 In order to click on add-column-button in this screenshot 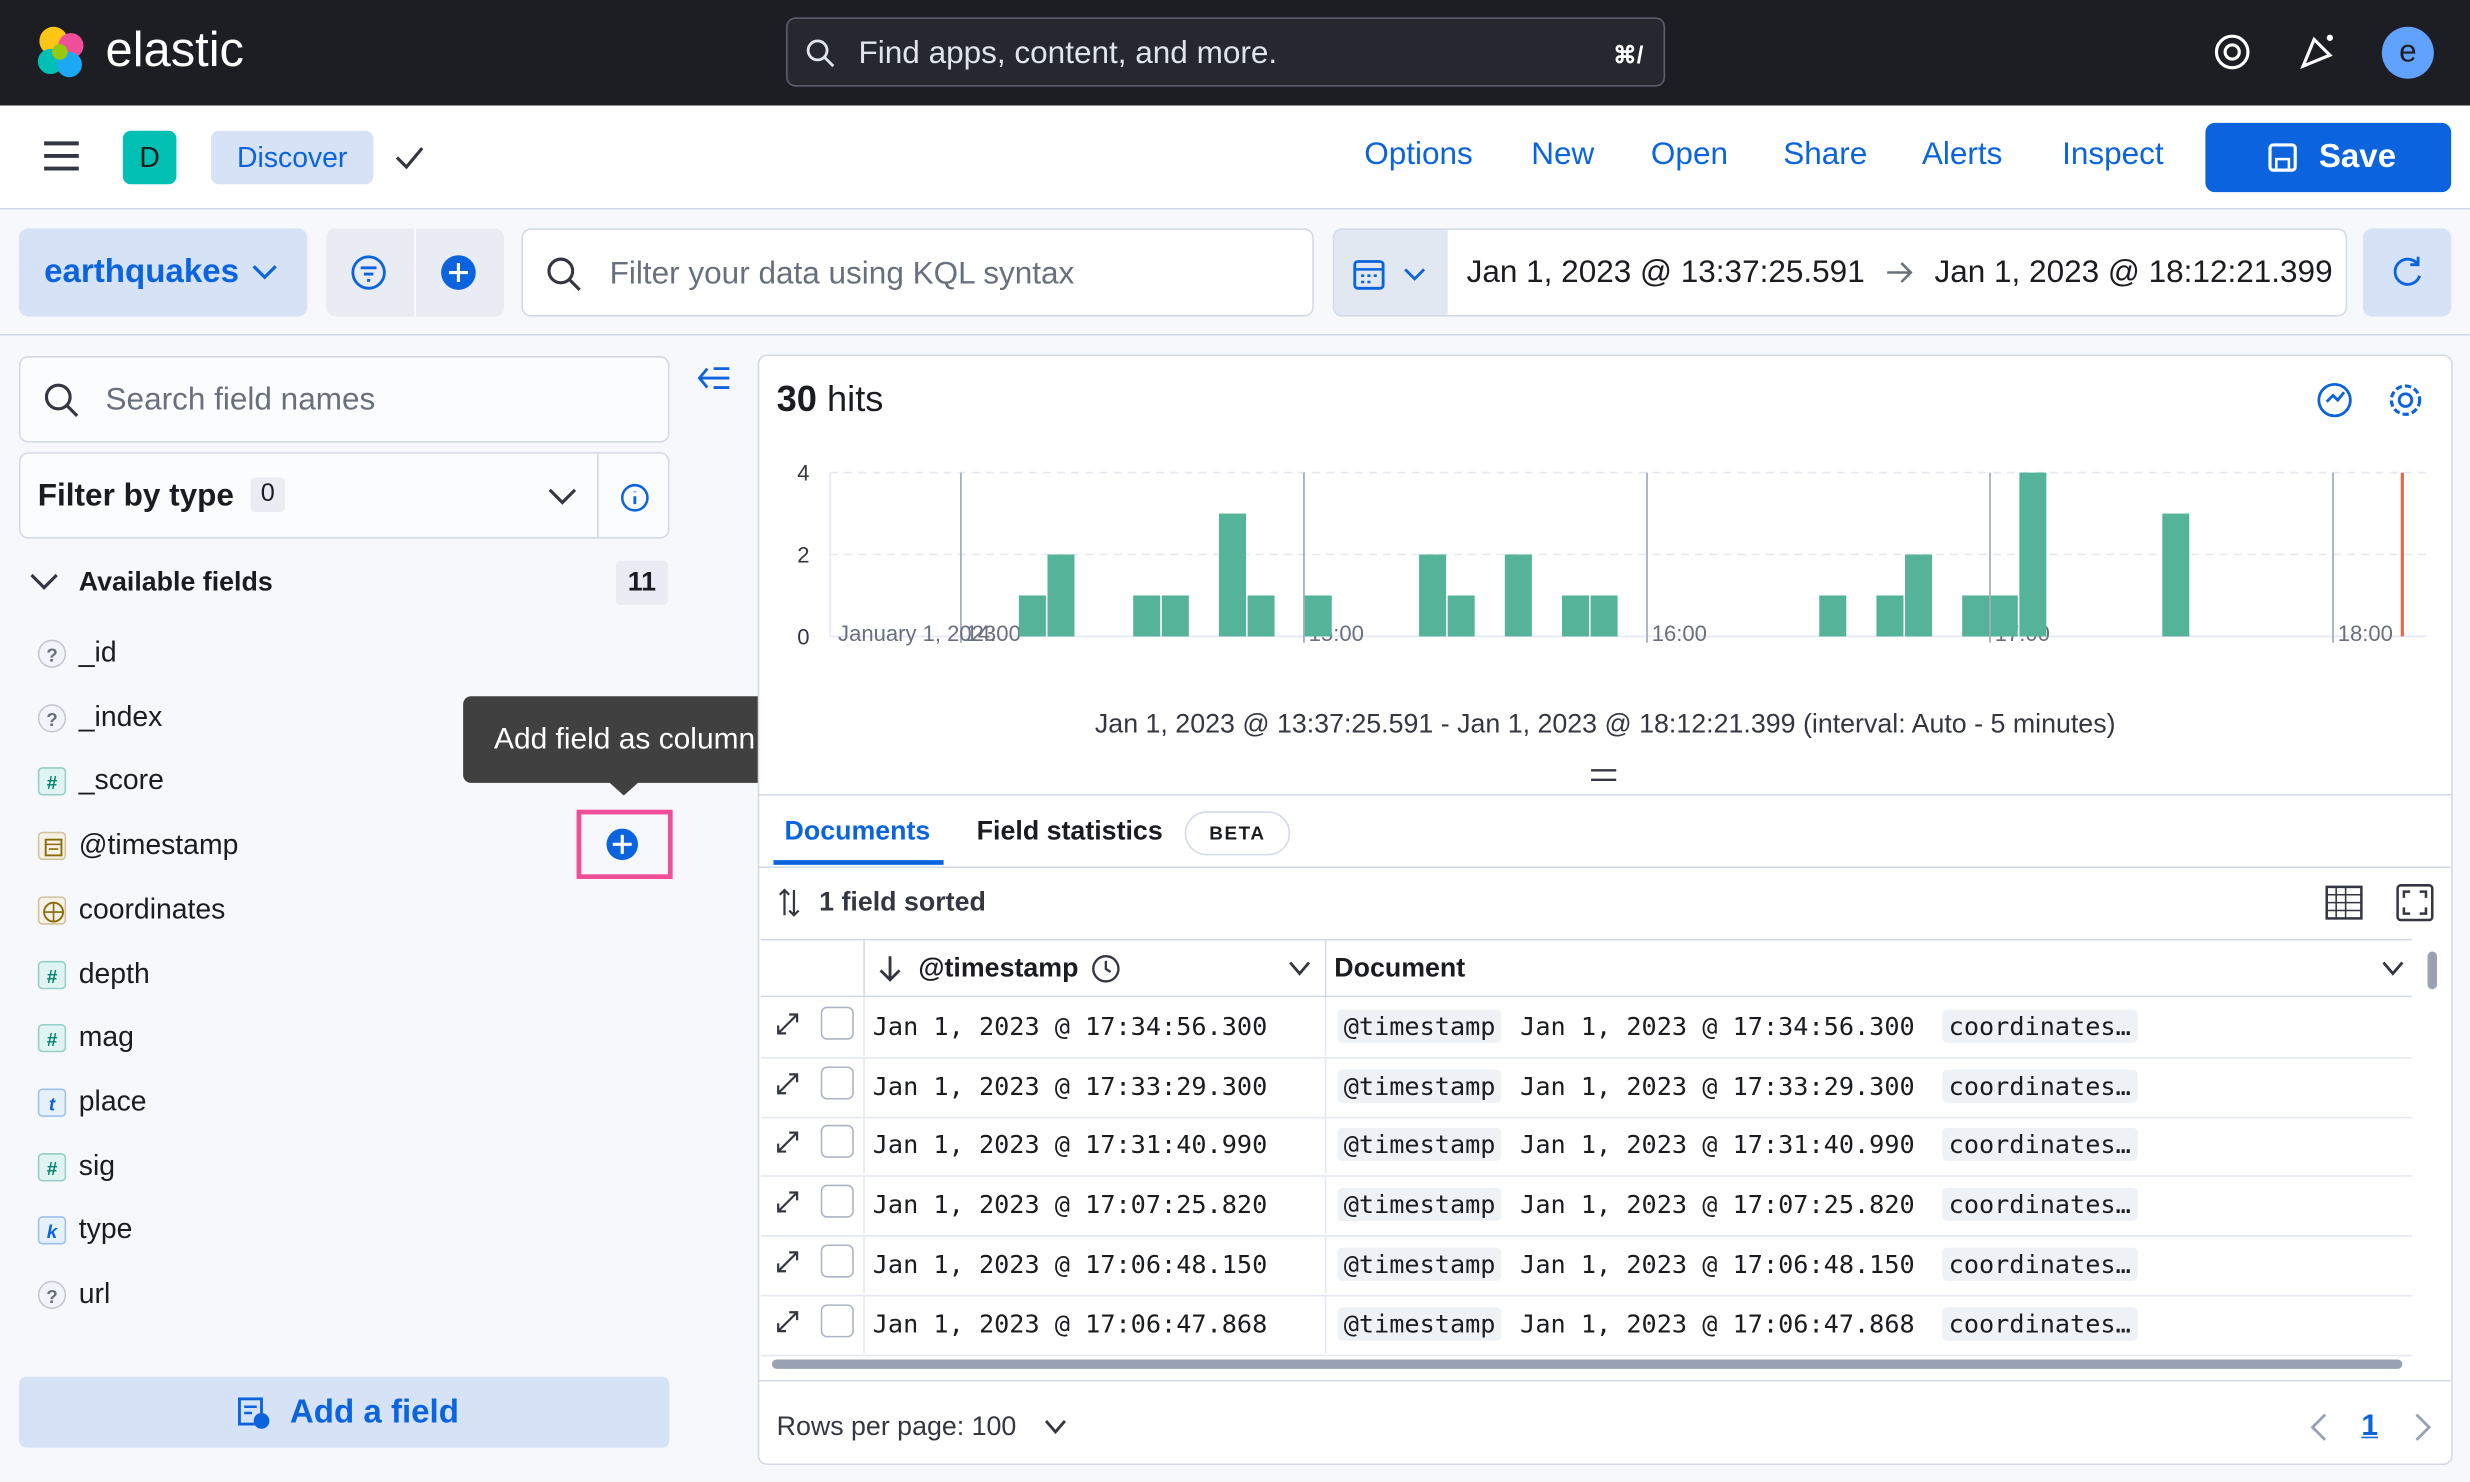, I will do `click(622, 844)`.